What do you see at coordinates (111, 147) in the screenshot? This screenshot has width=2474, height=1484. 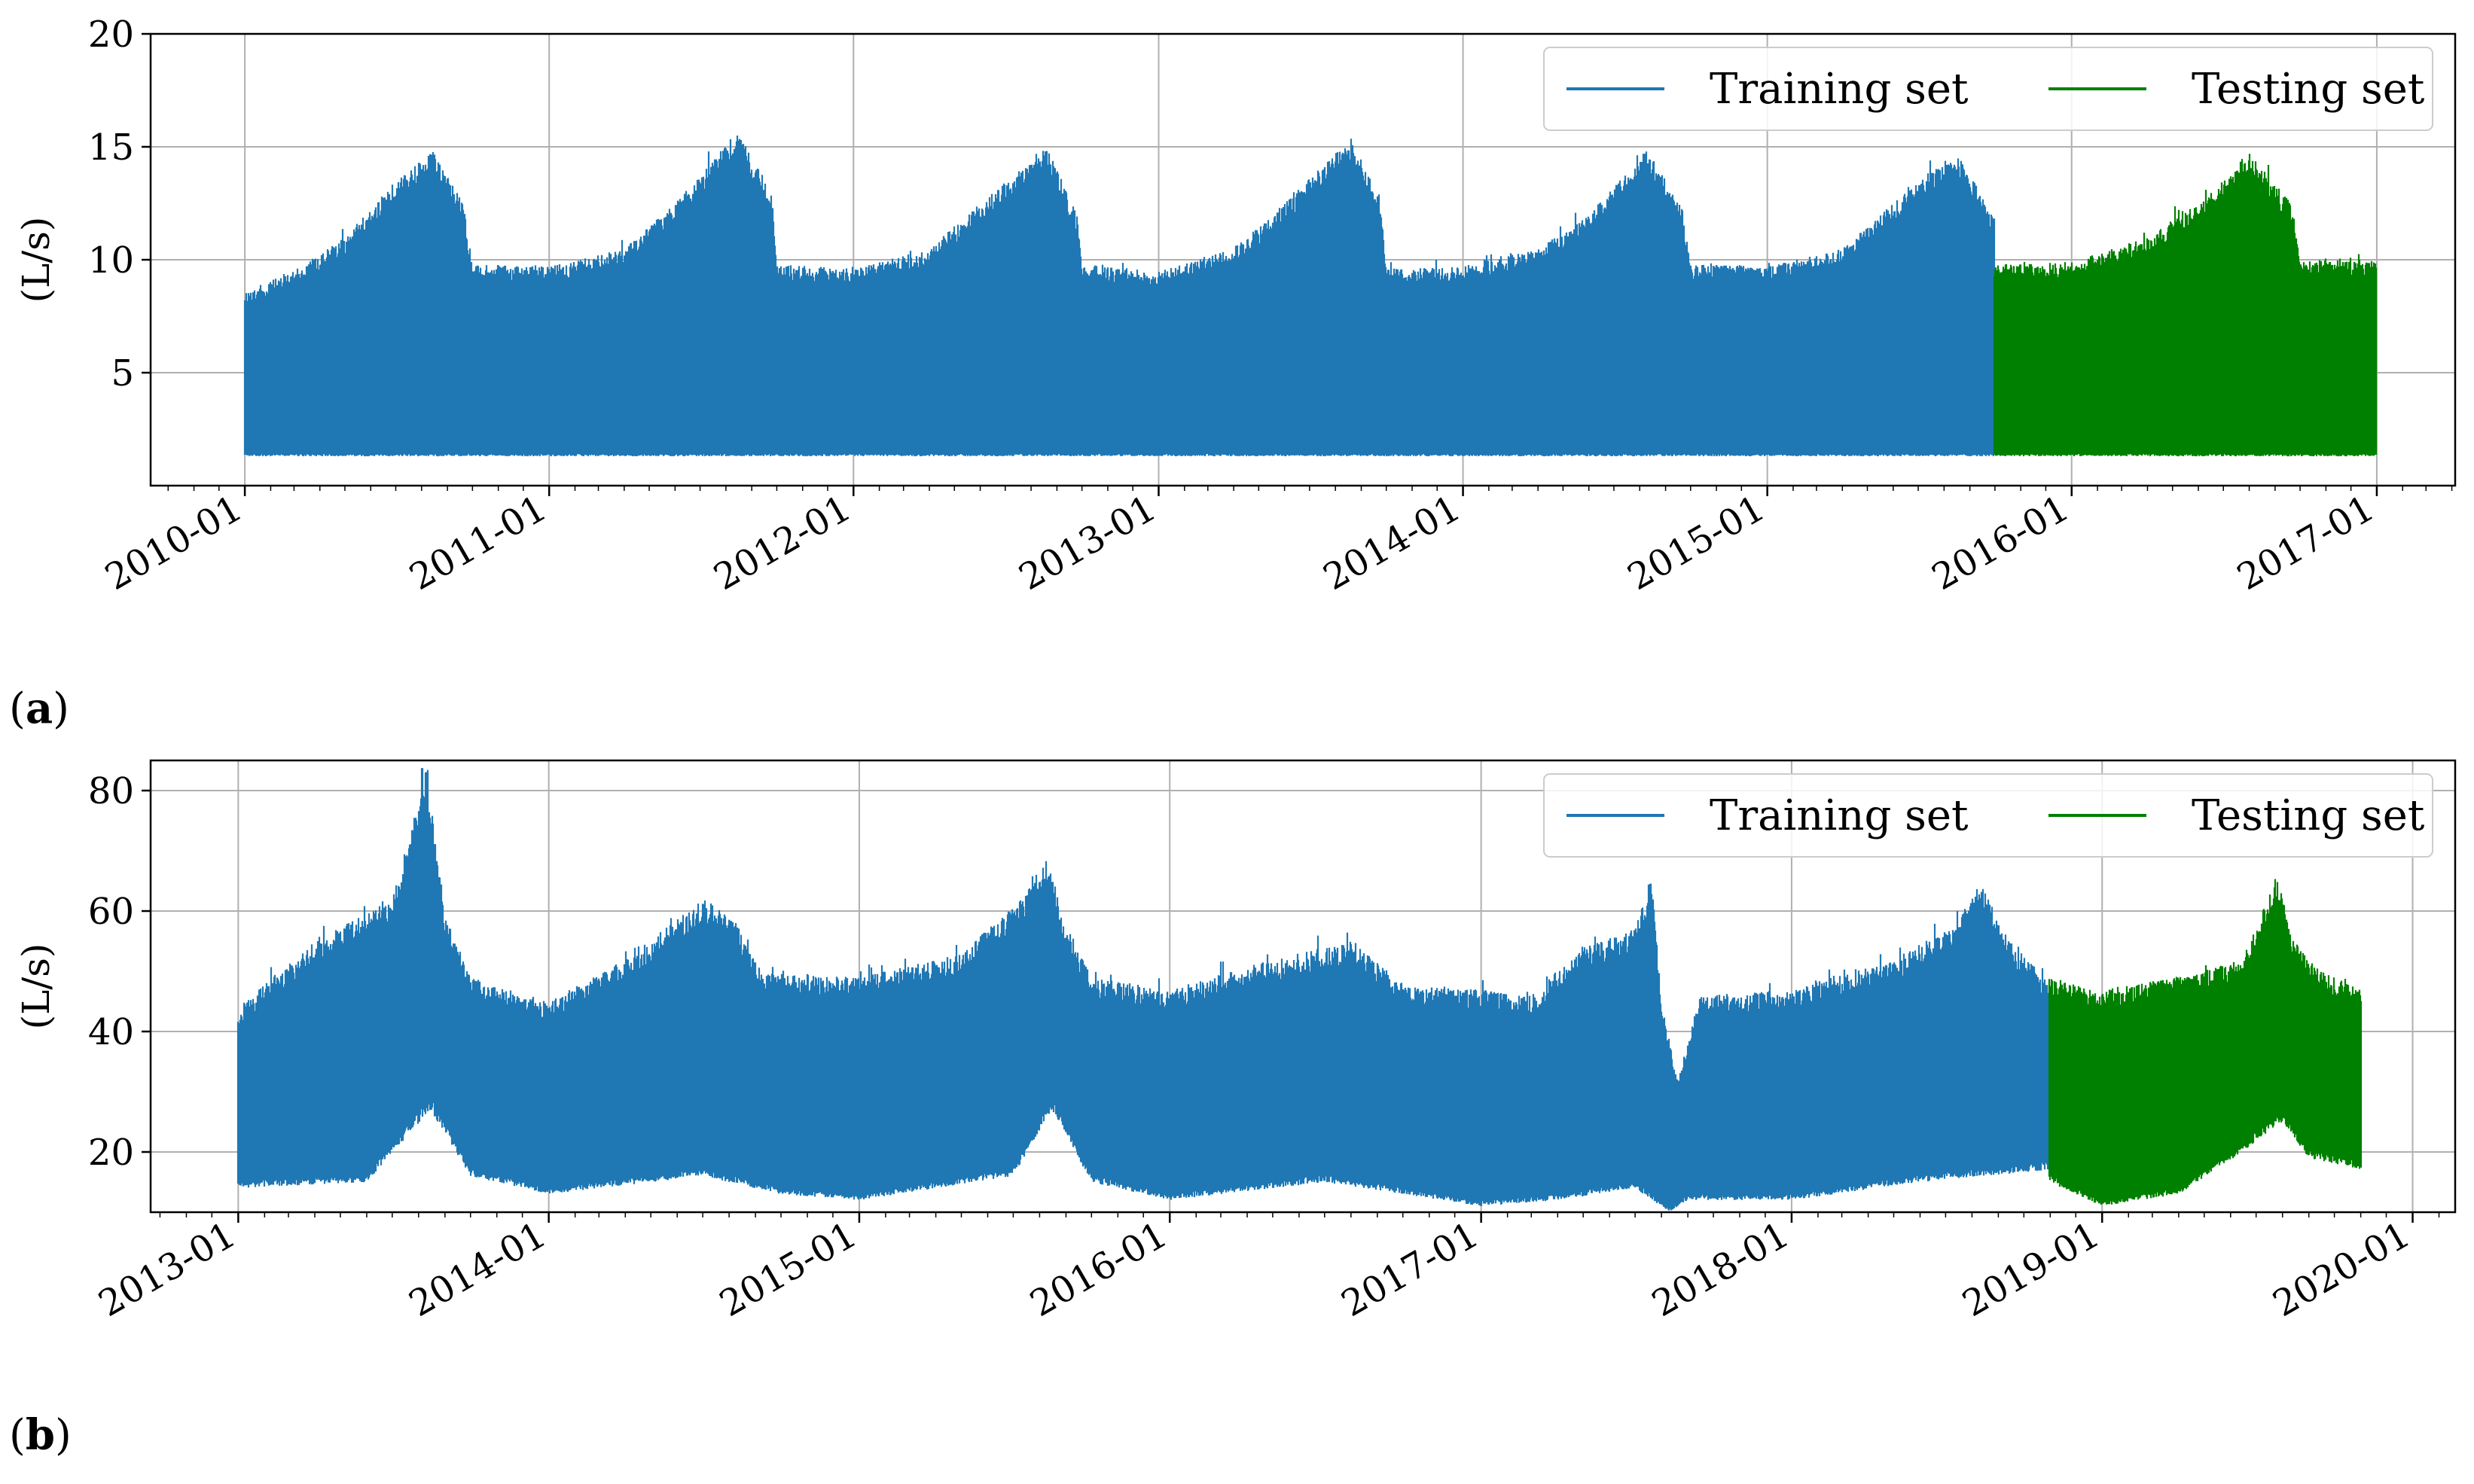 I see `y-tick-label: 15` at bounding box center [111, 147].